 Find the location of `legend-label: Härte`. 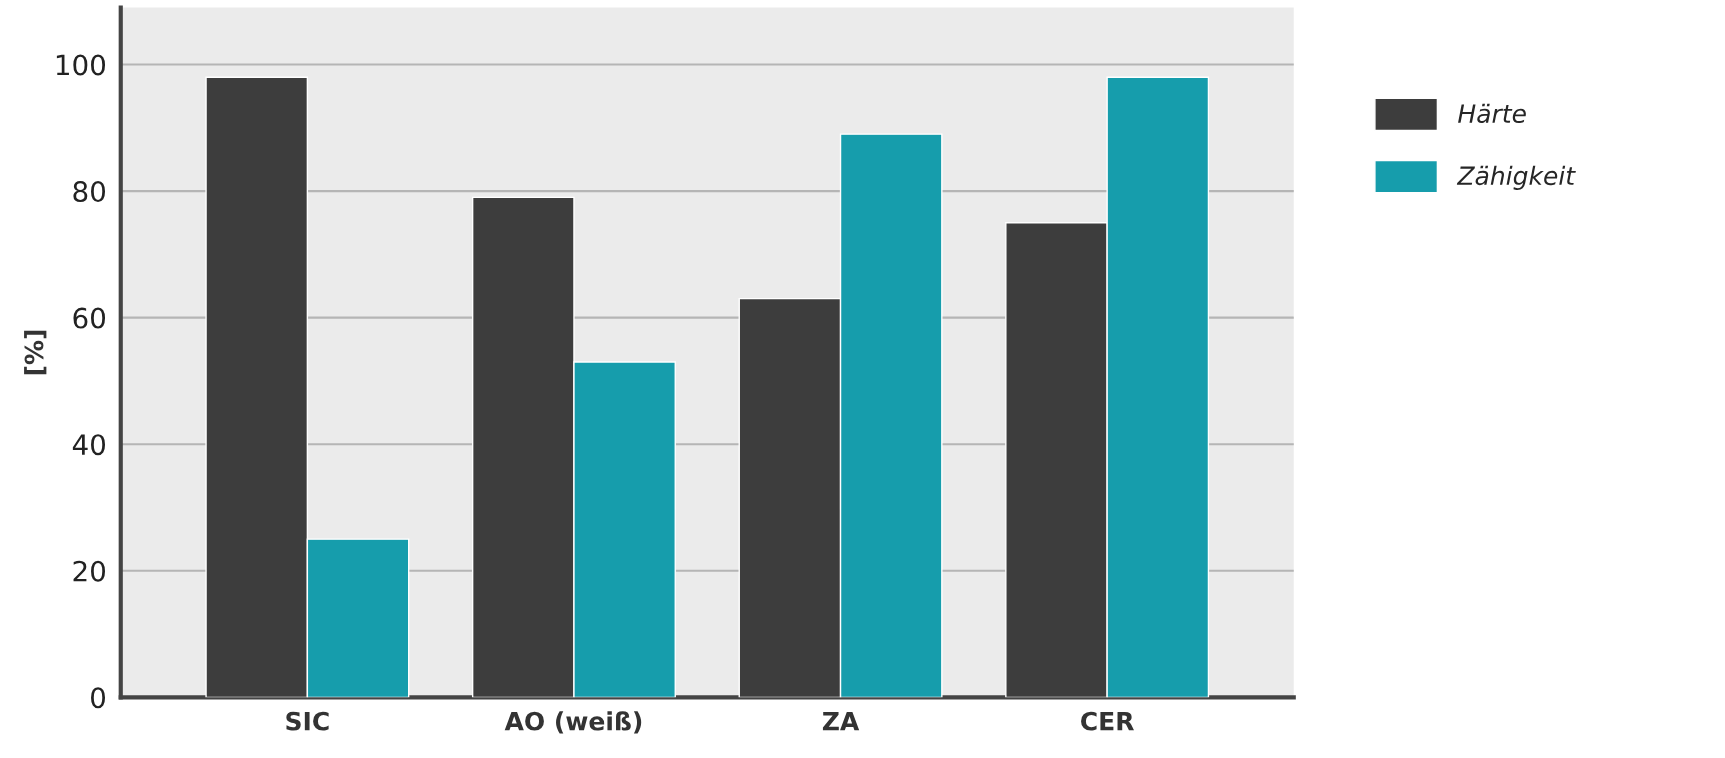

legend-label: Härte is located at coordinates (1492, 113).